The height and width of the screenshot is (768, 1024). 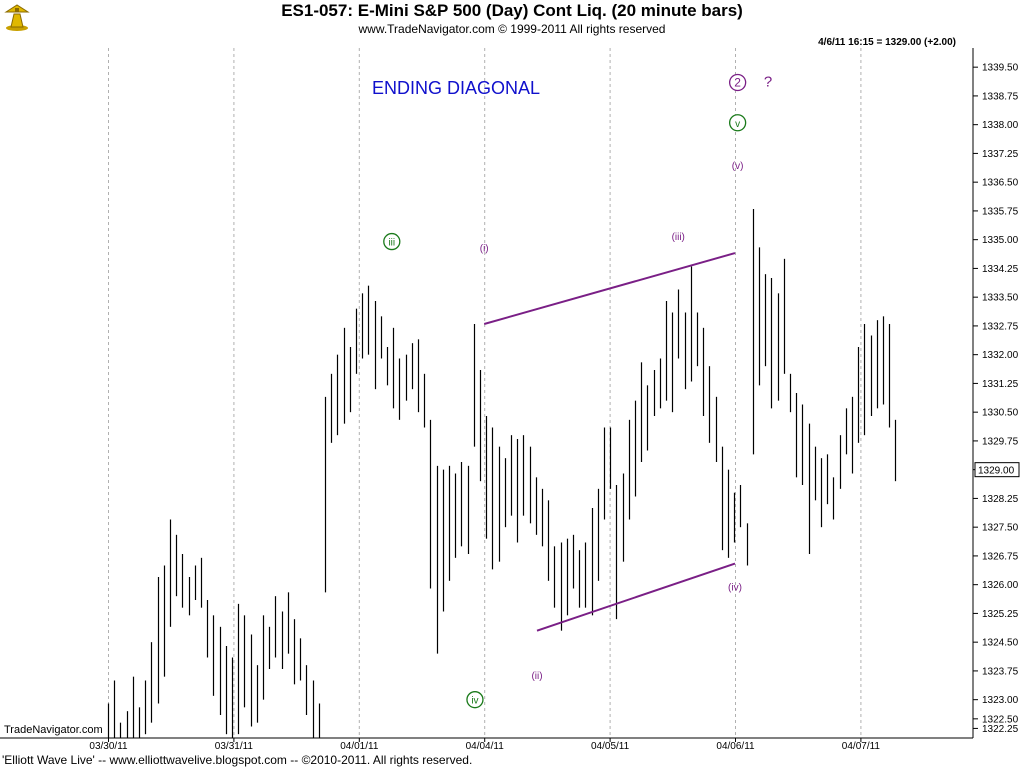 What do you see at coordinates (1000, 441) in the screenshot?
I see `y-tick-label: 1329.75` at bounding box center [1000, 441].